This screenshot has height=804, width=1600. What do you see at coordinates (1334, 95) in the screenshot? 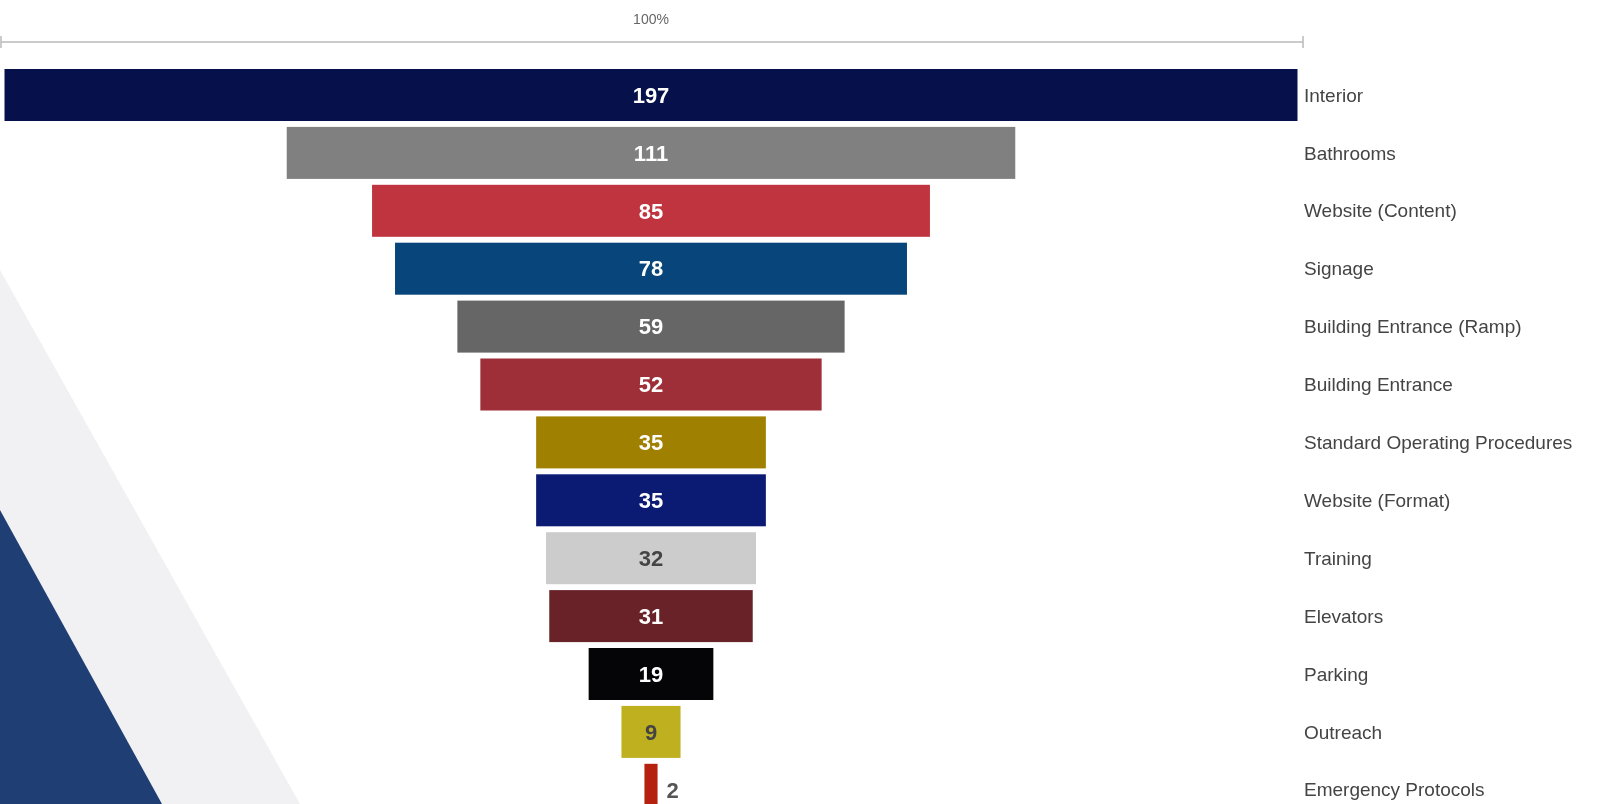
I see `category-label: Interior` at bounding box center [1334, 95].